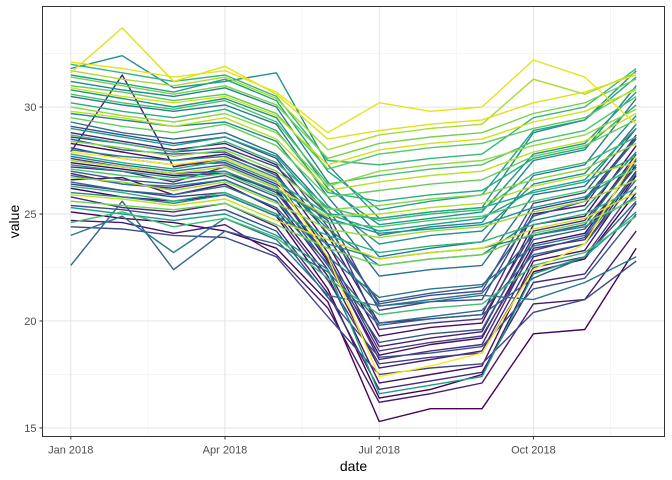 The image size is (672, 480). I want to click on series-line-s54, so click(353, 188).